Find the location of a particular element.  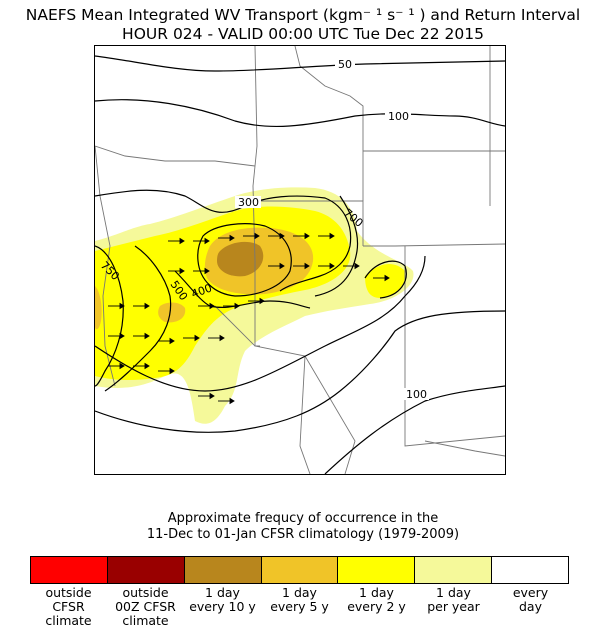

contour-loop is located at coordinates (244, 260).